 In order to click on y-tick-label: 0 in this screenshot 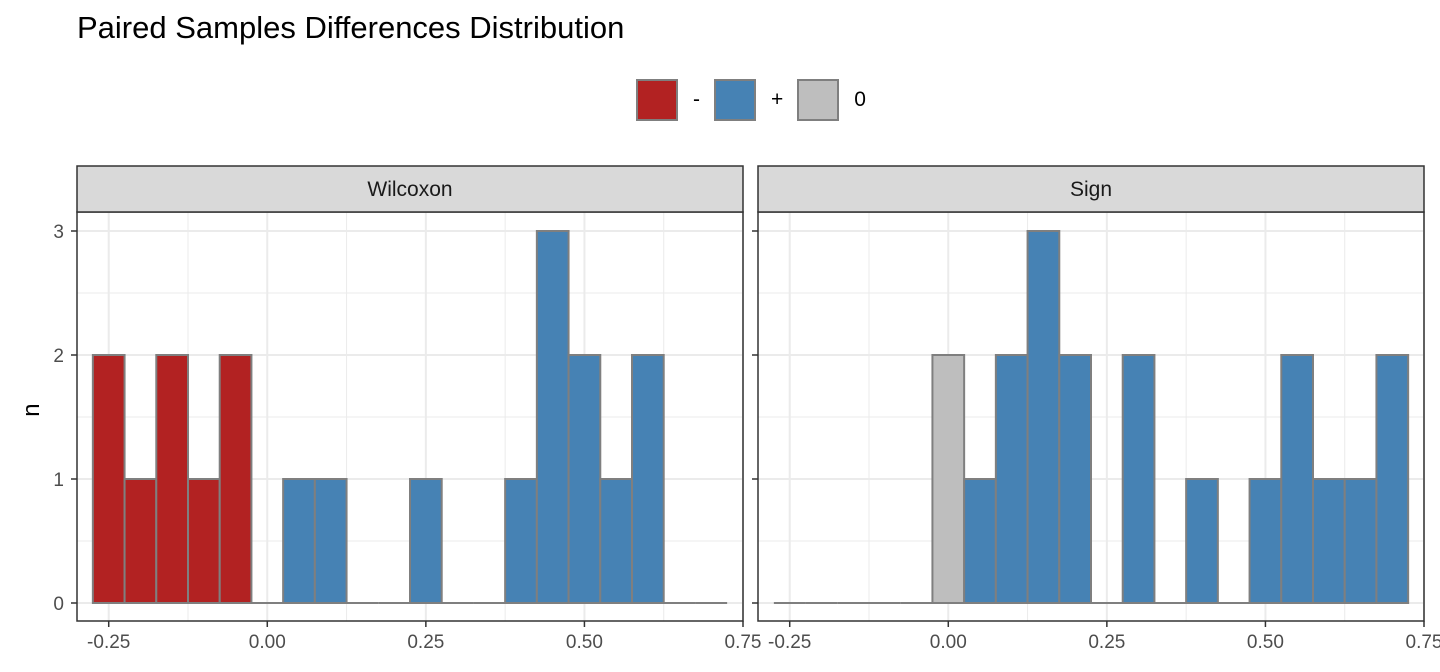, I will do `click(58, 604)`.